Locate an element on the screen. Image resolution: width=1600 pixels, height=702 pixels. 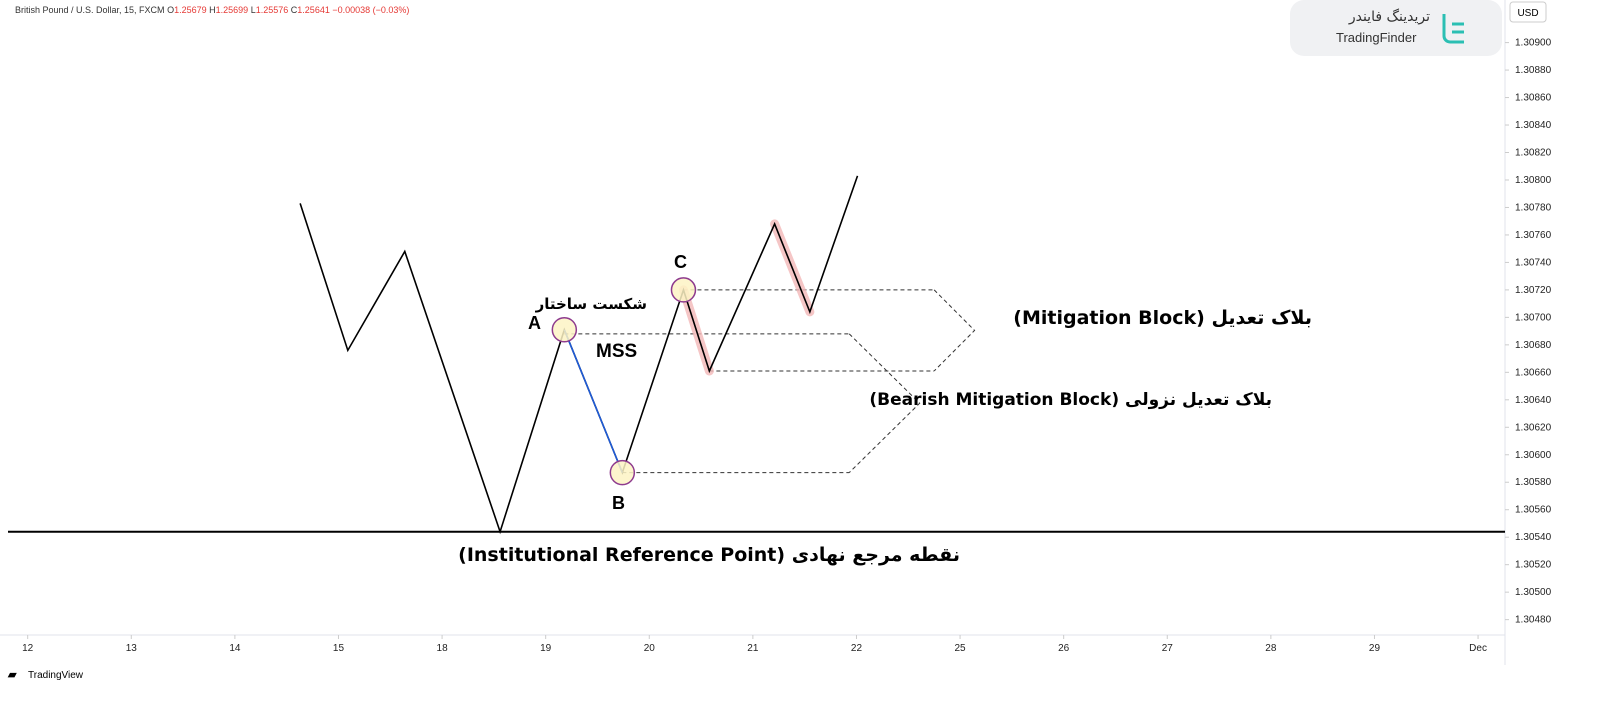
y-tick-label: 1.30560 is located at coordinates (1533, 510).